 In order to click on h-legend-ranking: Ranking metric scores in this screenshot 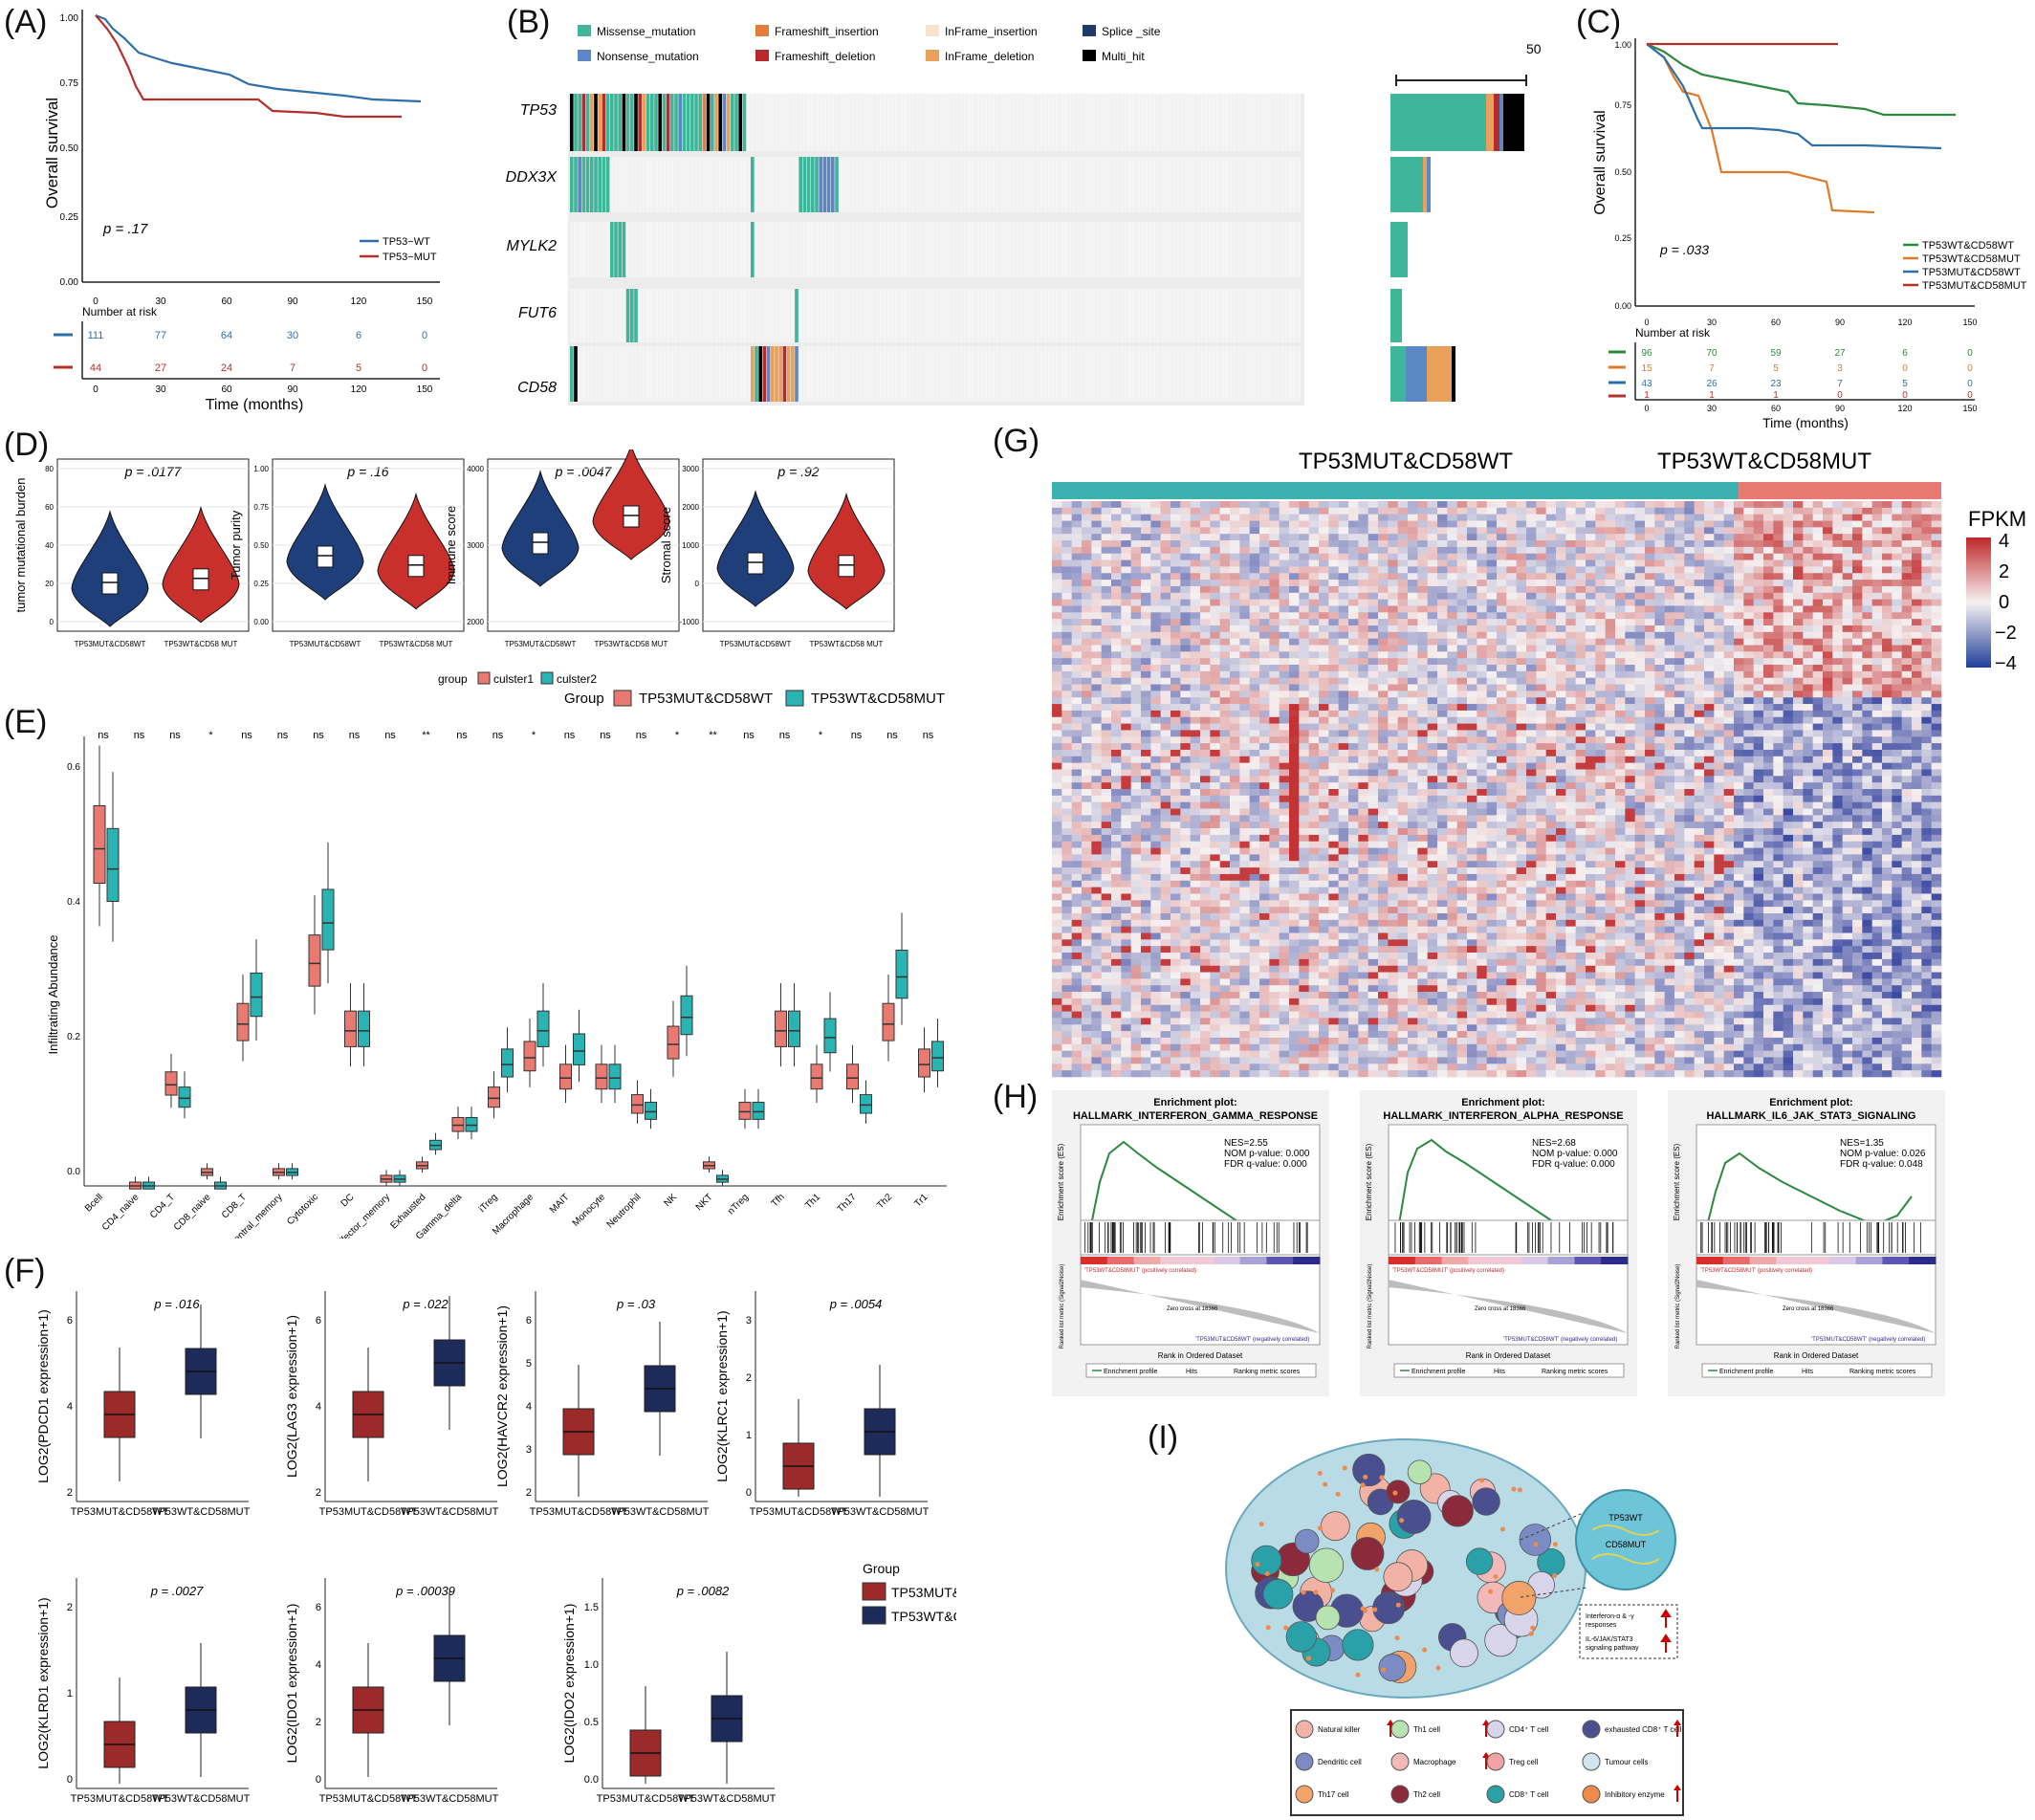, I will do `click(1575, 1372)`.